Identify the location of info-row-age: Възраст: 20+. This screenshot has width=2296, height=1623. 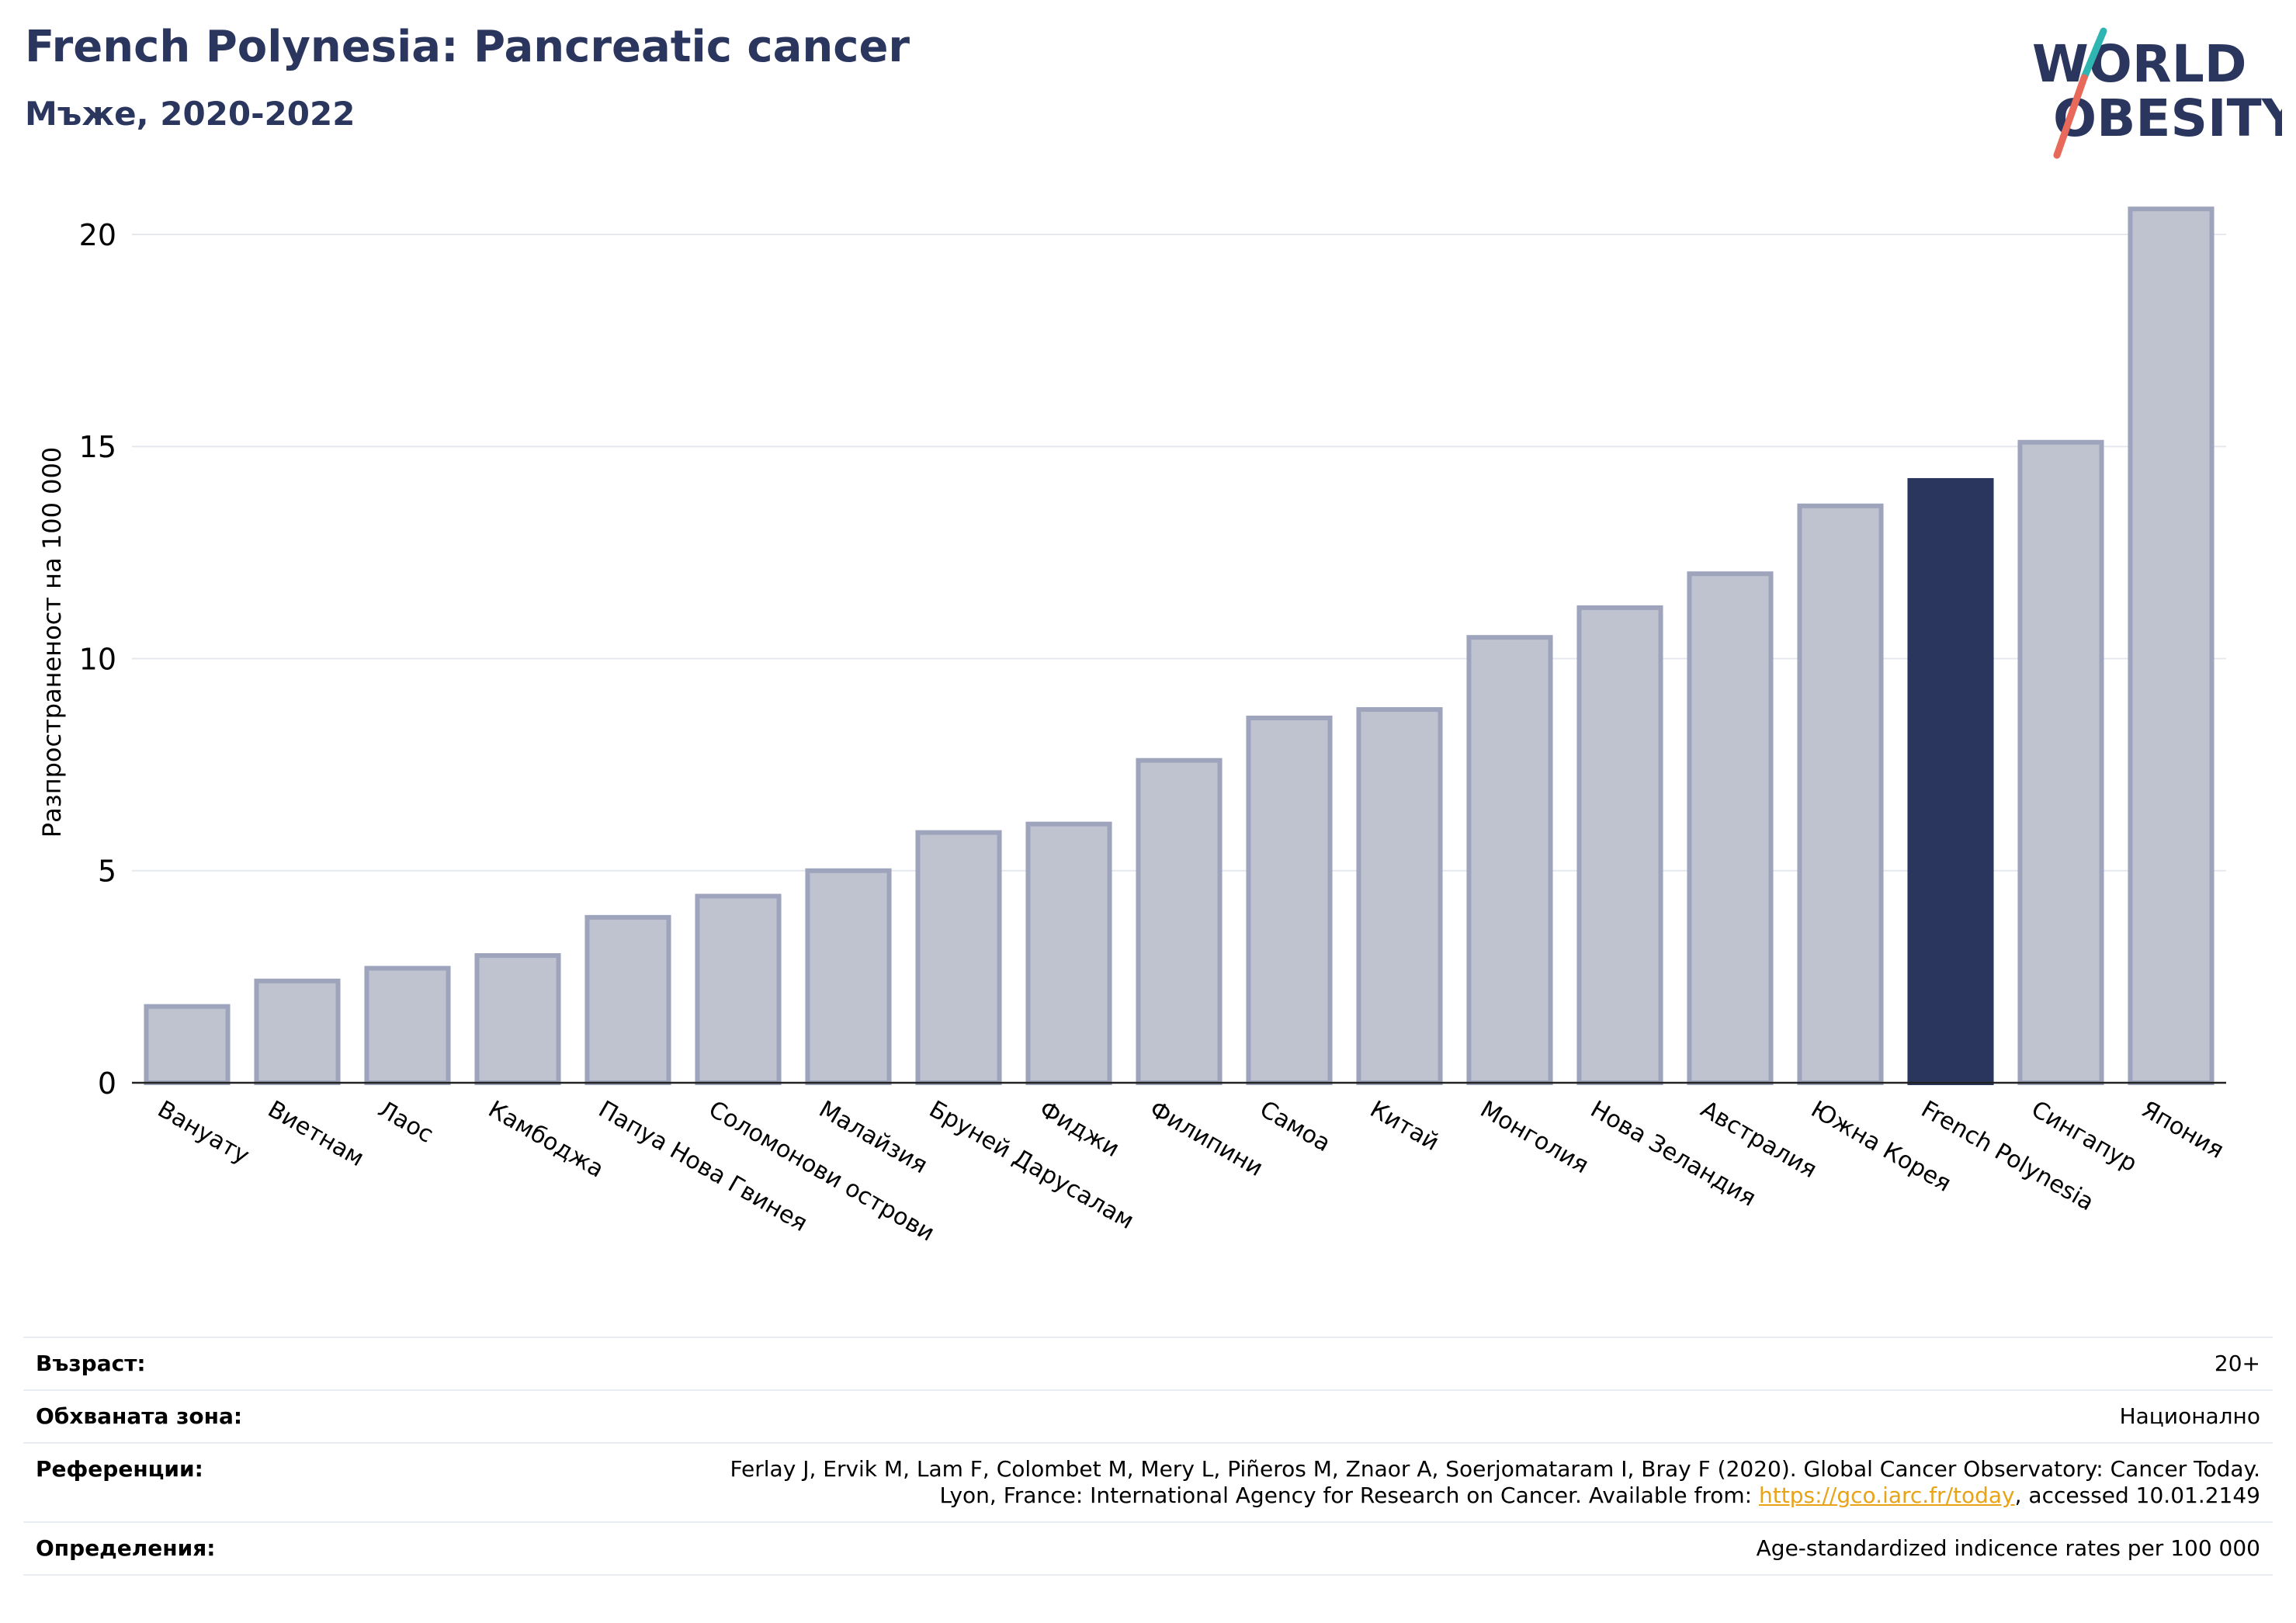
(1148, 1363).